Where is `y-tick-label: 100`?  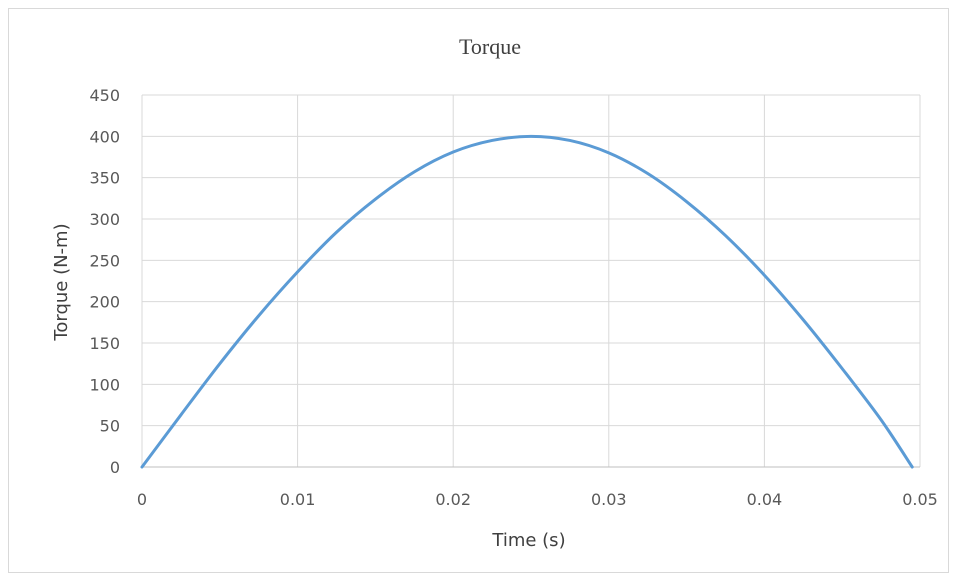 y-tick-label: 100 is located at coordinates (104, 384).